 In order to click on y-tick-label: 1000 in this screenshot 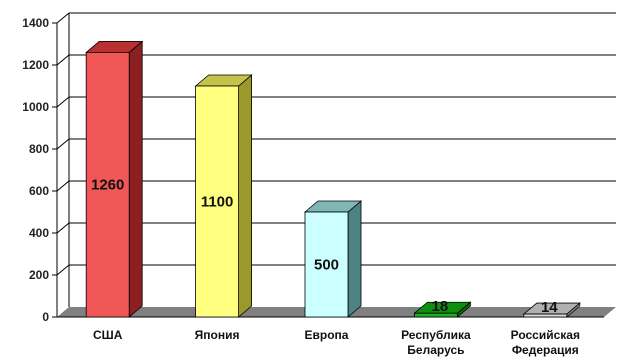, I will do `click(35, 107)`.